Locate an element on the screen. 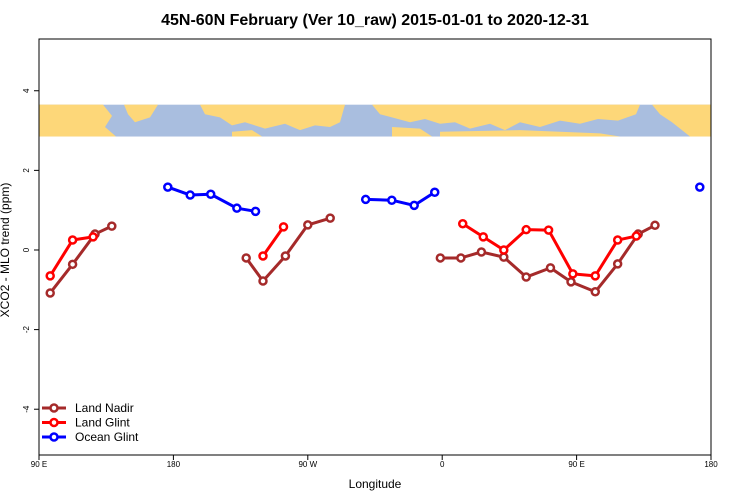 Image resolution: width=750 pixels, height=500 pixels. x-tick-label: 90 W is located at coordinates (307, 464).